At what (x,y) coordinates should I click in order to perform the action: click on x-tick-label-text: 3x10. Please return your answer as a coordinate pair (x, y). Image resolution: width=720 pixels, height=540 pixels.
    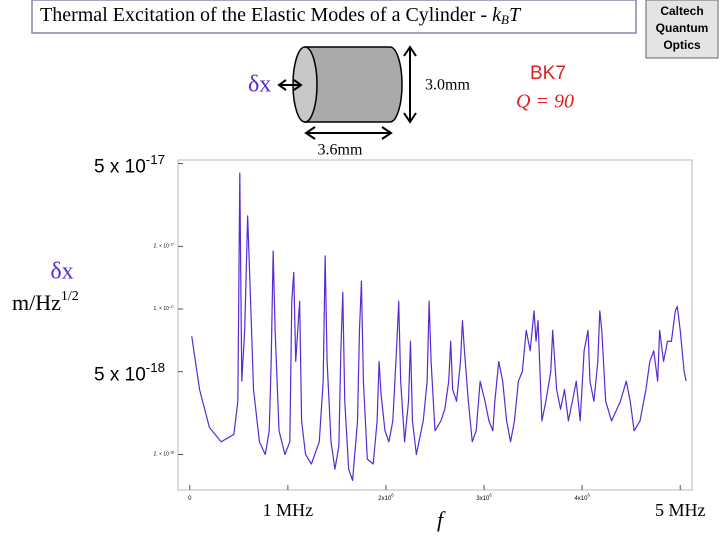
    Looking at the image, I should click on (483, 499).